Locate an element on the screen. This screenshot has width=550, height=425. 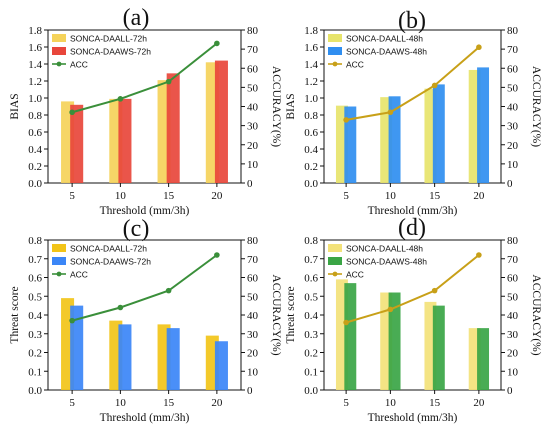
panel-4-ytick-label: 0.0 is located at coordinates (311, 391).